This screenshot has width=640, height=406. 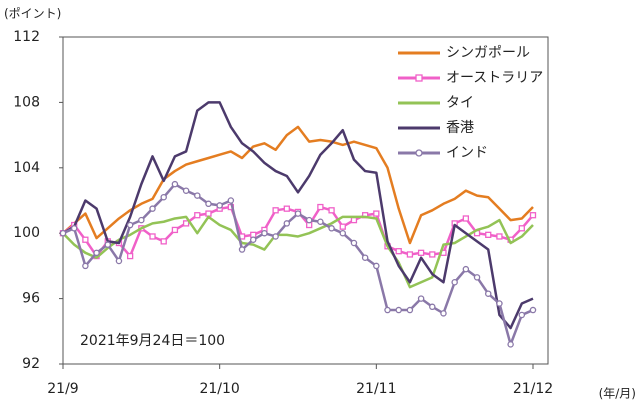 I want to click on annotation: 2021年9月24日＝100, so click(x=152, y=341).